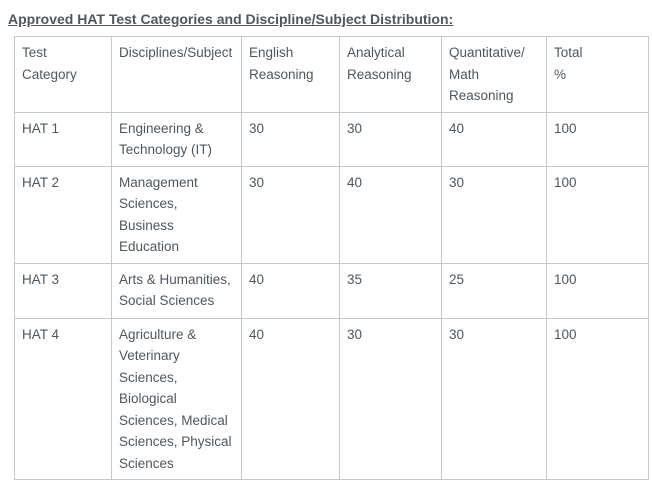 The width and height of the screenshot is (652, 485). What do you see at coordinates (494, 139) in the screenshot?
I see `cell-quantitative: 40` at bounding box center [494, 139].